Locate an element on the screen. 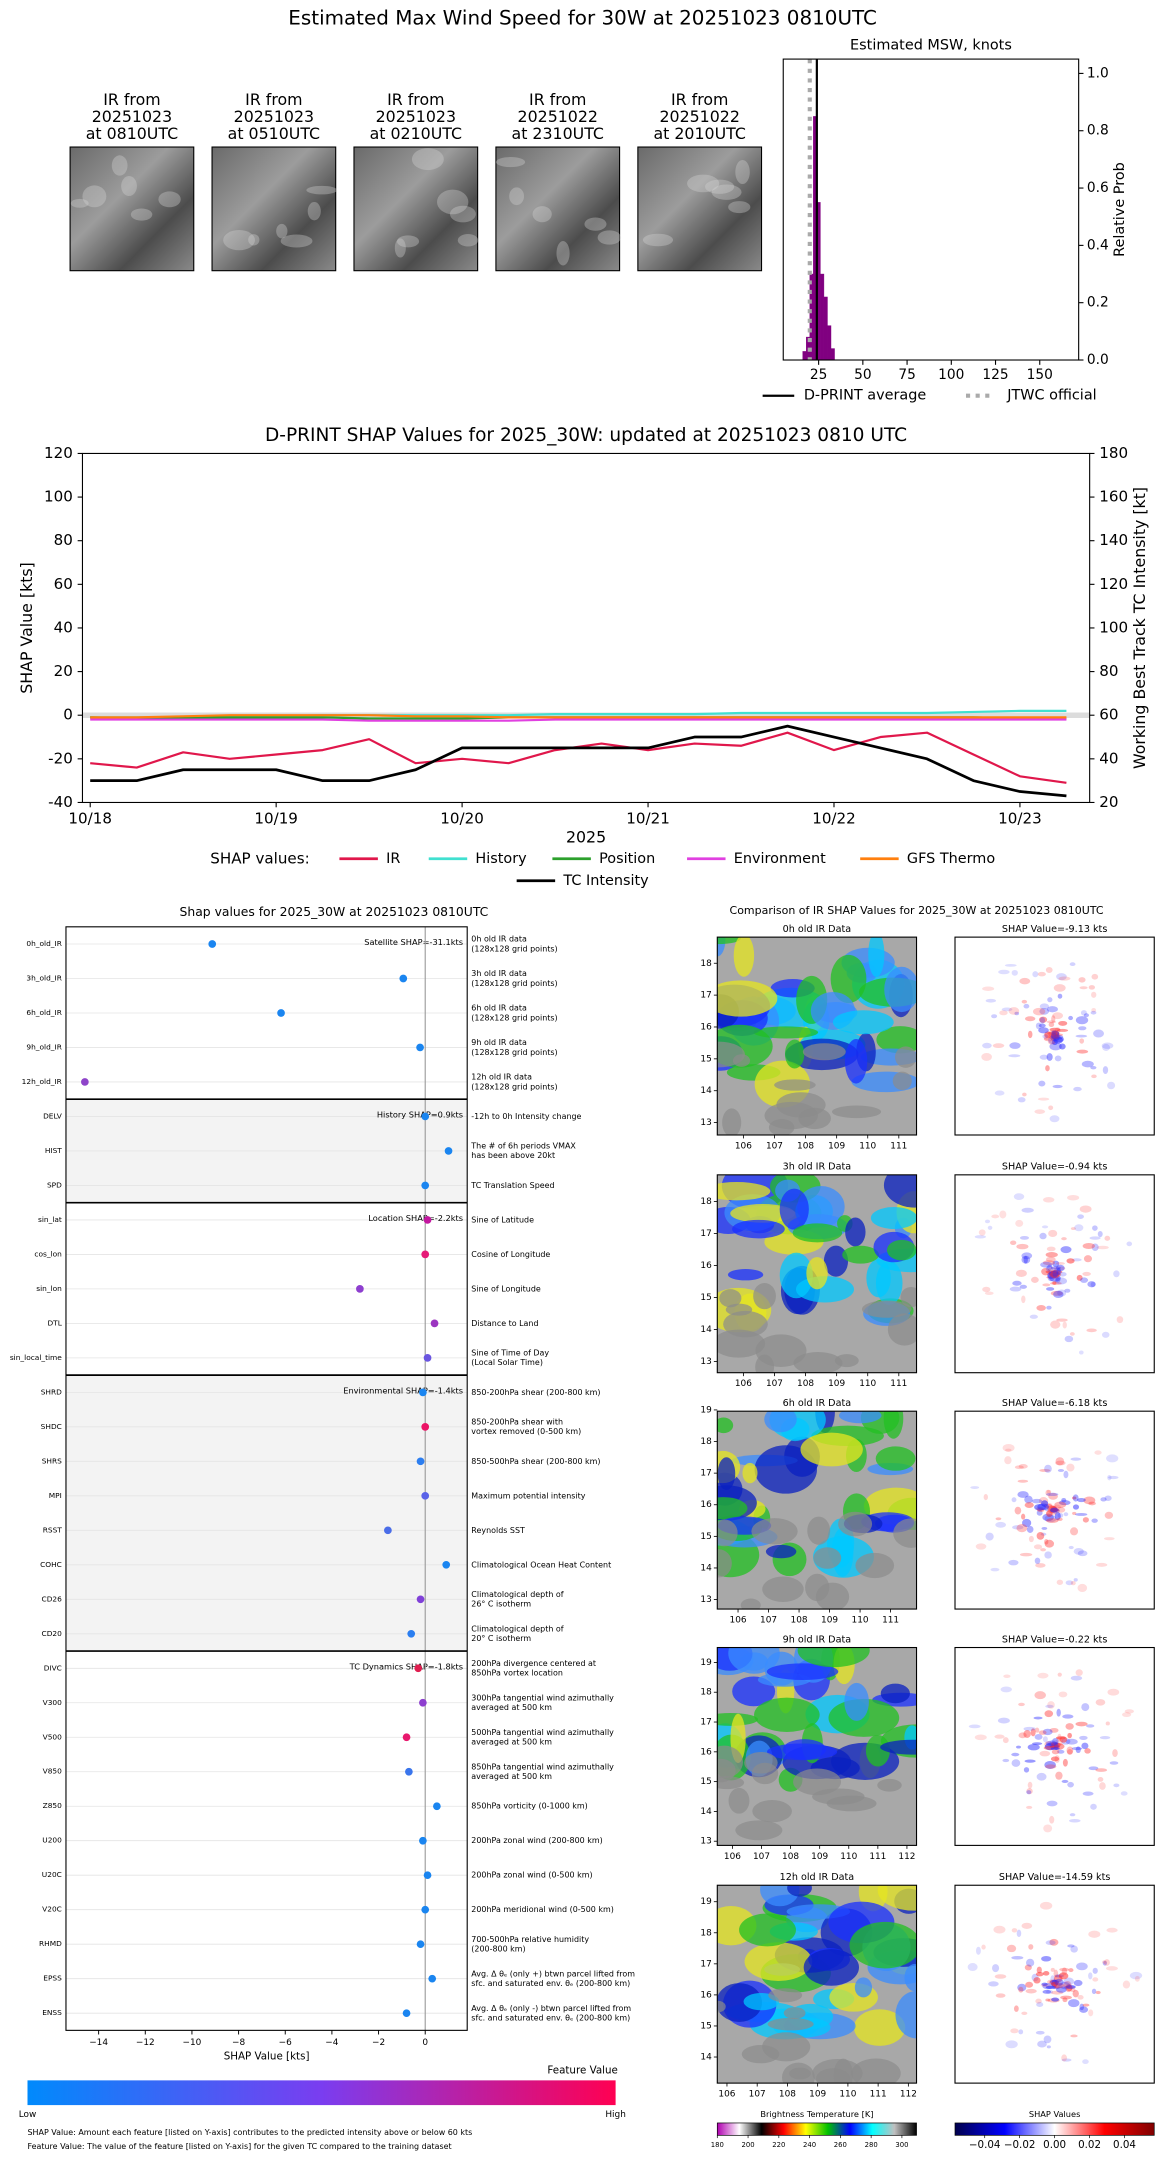  feature-label: 0h_old_IR is located at coordinates (43, 943).